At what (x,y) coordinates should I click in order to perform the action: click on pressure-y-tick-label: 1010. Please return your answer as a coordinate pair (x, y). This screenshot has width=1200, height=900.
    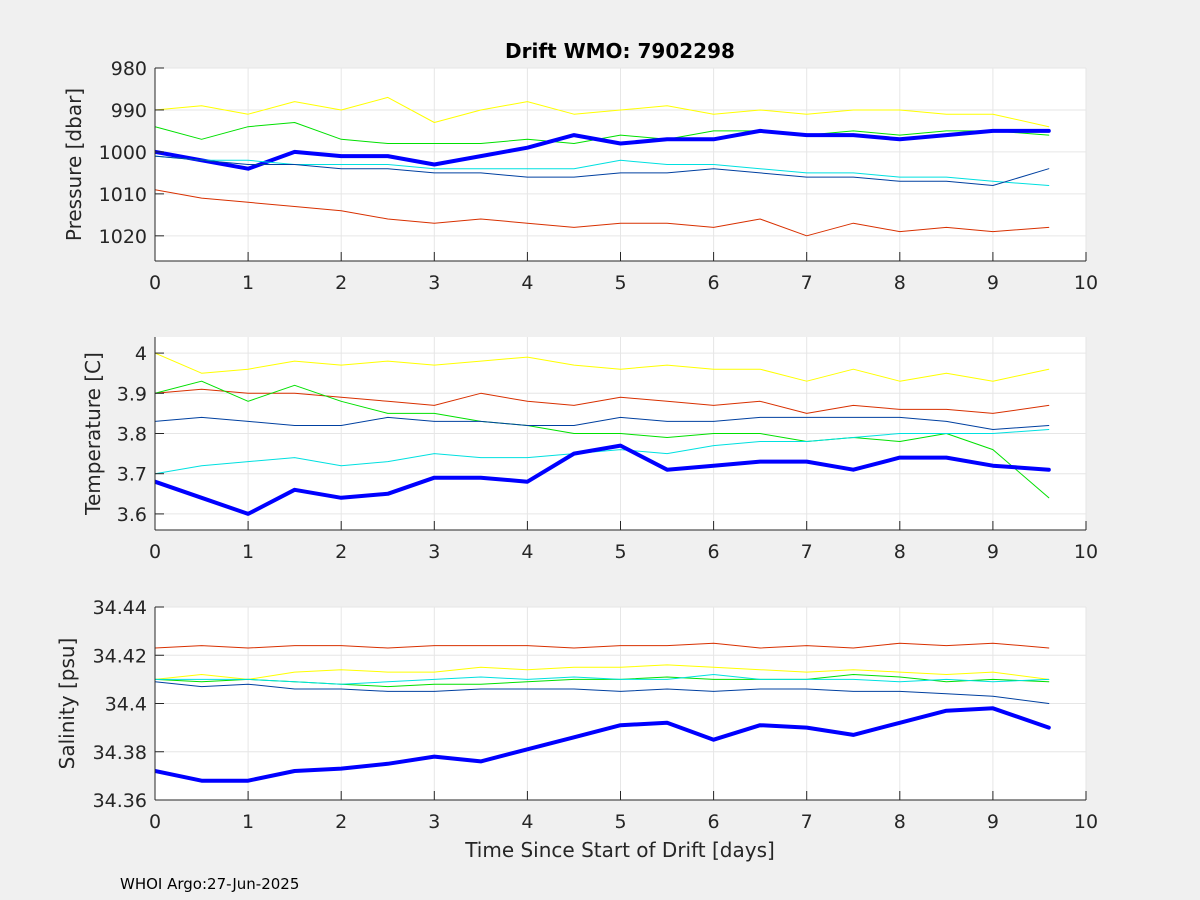
    Looking at the image, I should click on (123, 195).